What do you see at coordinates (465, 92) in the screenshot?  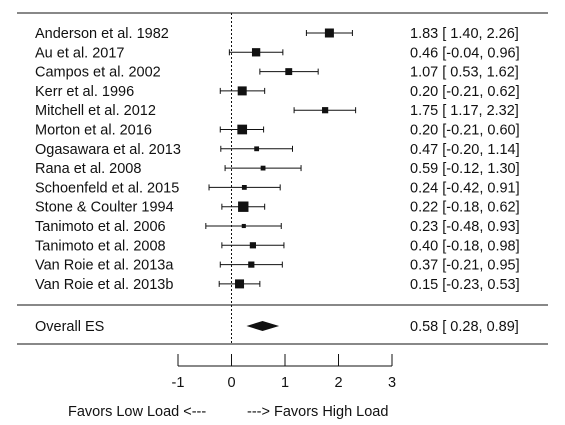 I see `ci-value-text: 0.20 [-0.21, 0.62]` at bounding box center [465, 92].